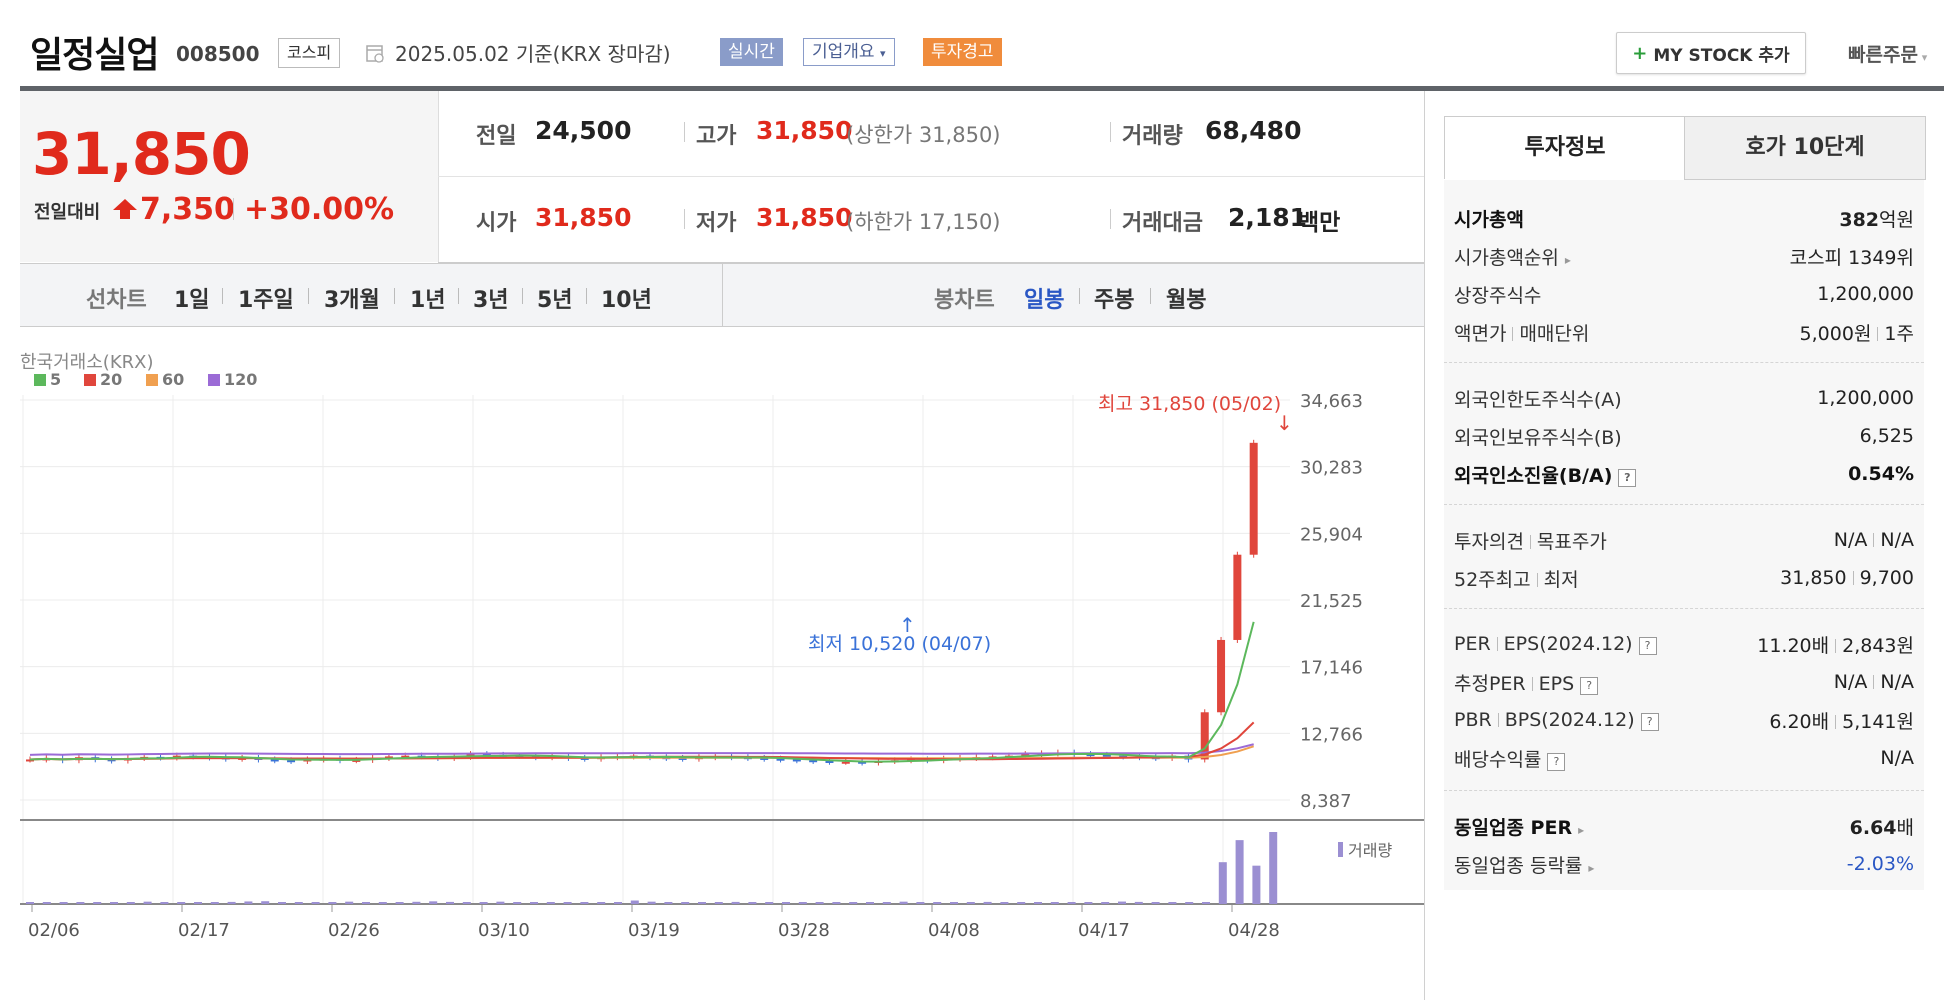 The height and width of the screenshot is (1000, 1954). Describe the element at coordinates (1044, 300) in the screenshot. I see `candle-daily: 일봉` at that location.